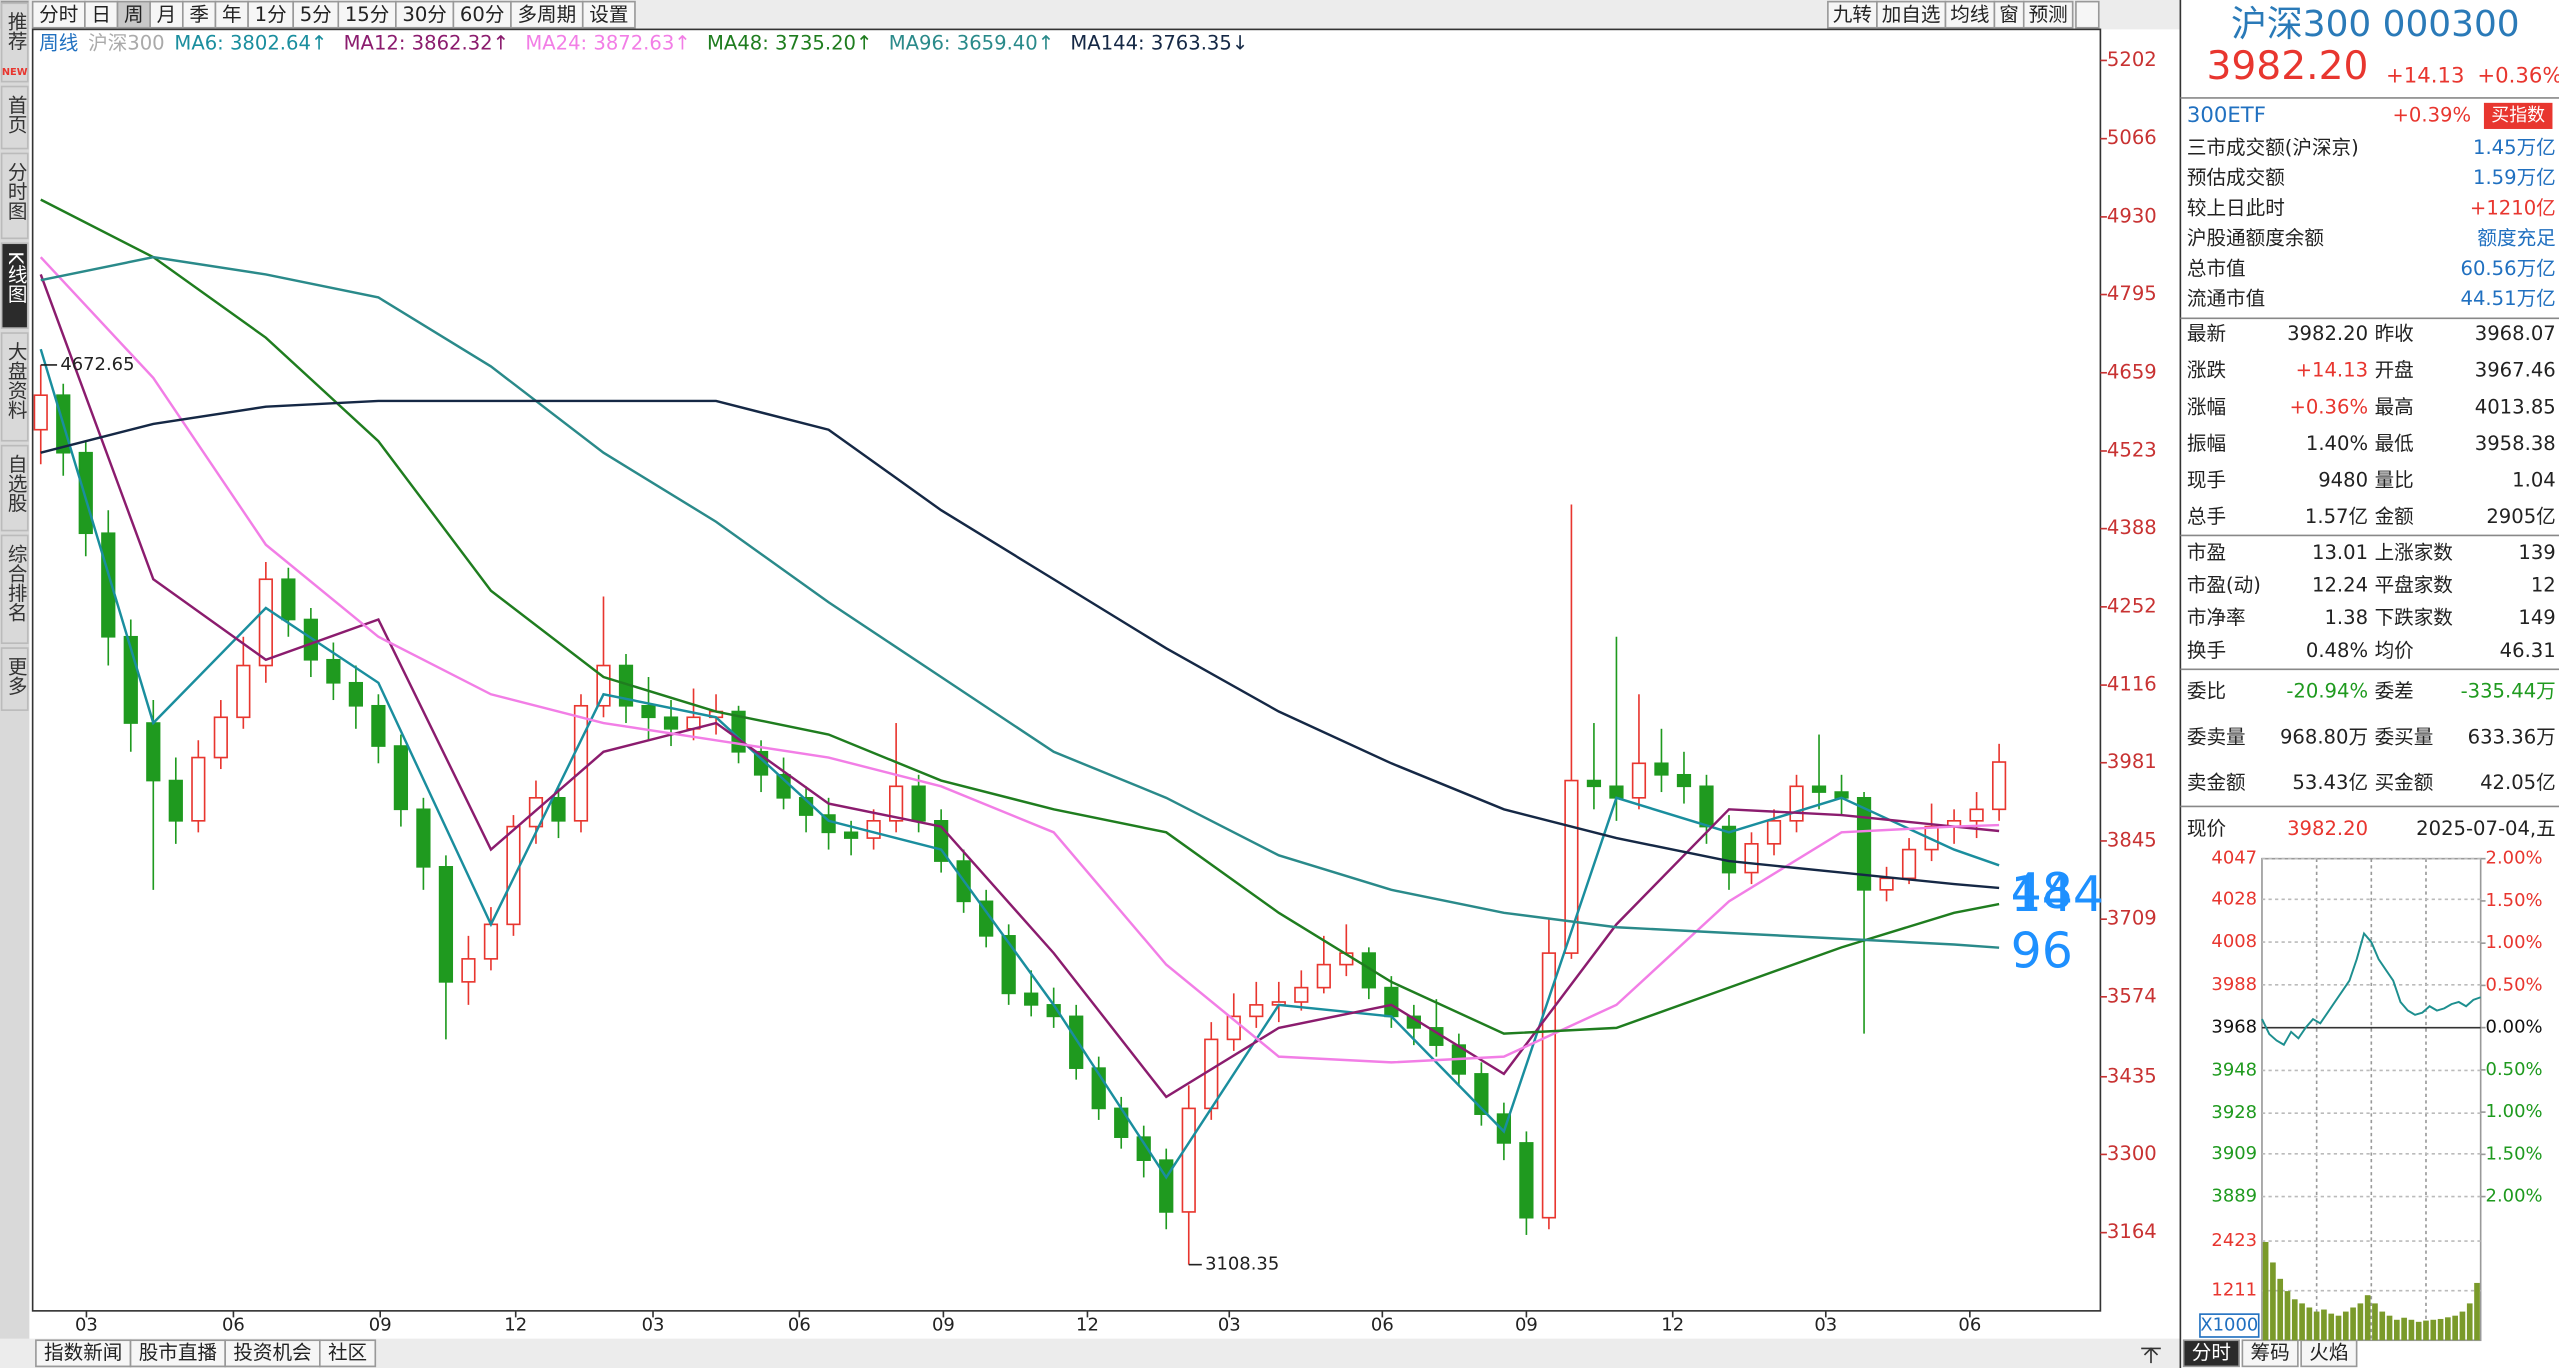 The image size is (2559, 1368). I want to click on period-tab: 季, so click(199, 14).